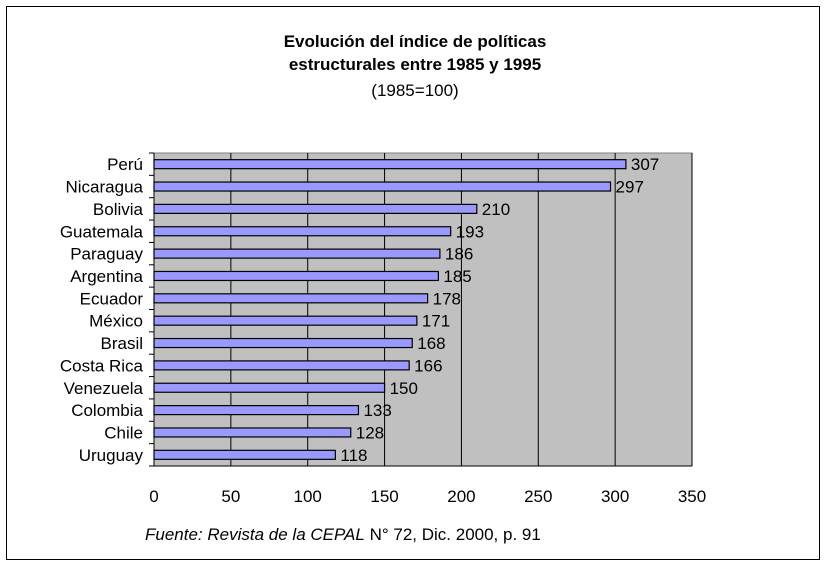  What do you see at coordinates (692, 496) in the screenshot?
I see `x-tick-label-7: 350` at bounding box center [692, 496].